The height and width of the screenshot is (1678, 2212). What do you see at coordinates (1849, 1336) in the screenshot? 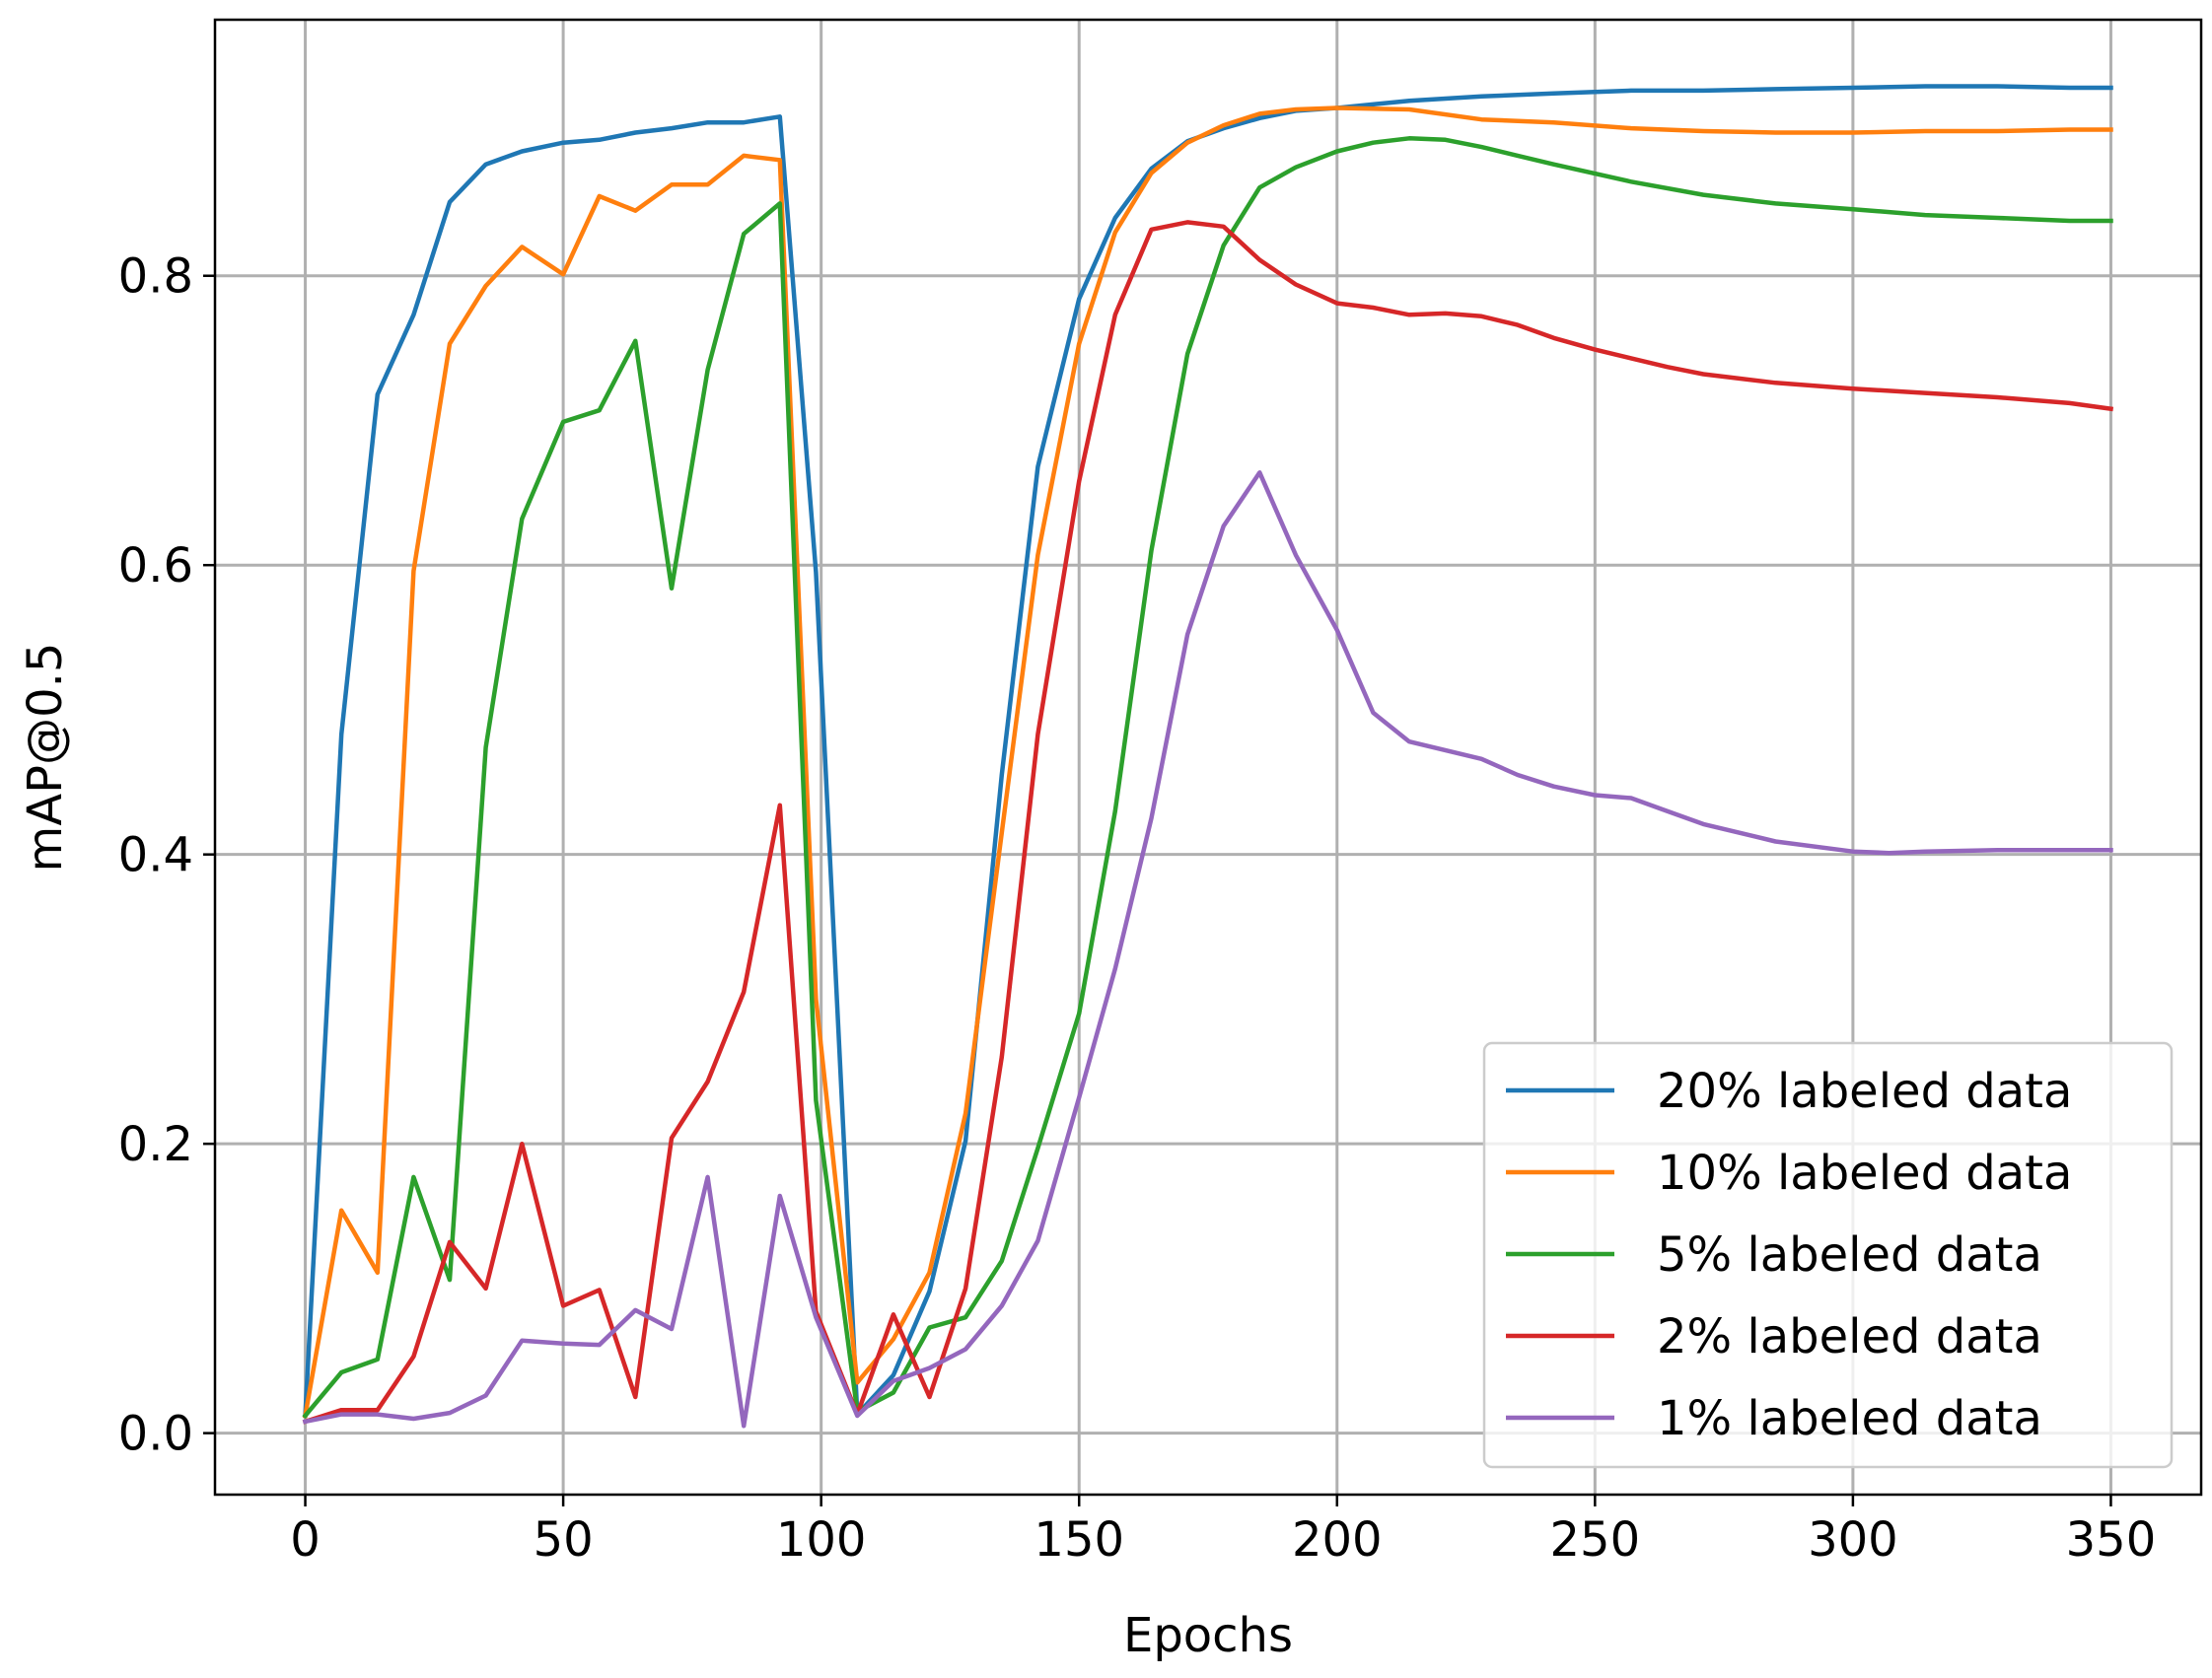
I see `legend-label: 2% labeled data` at bounding box center [1849, 1336].